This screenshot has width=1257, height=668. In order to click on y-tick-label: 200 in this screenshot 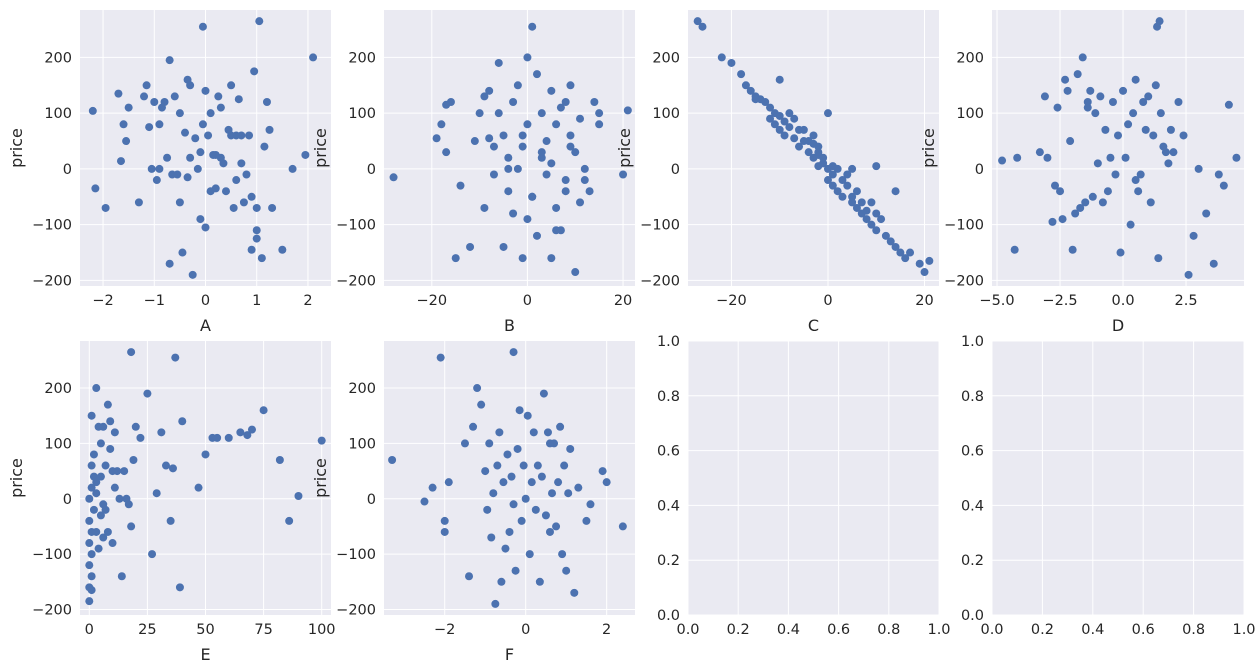, I will do `click(970, 58)`.